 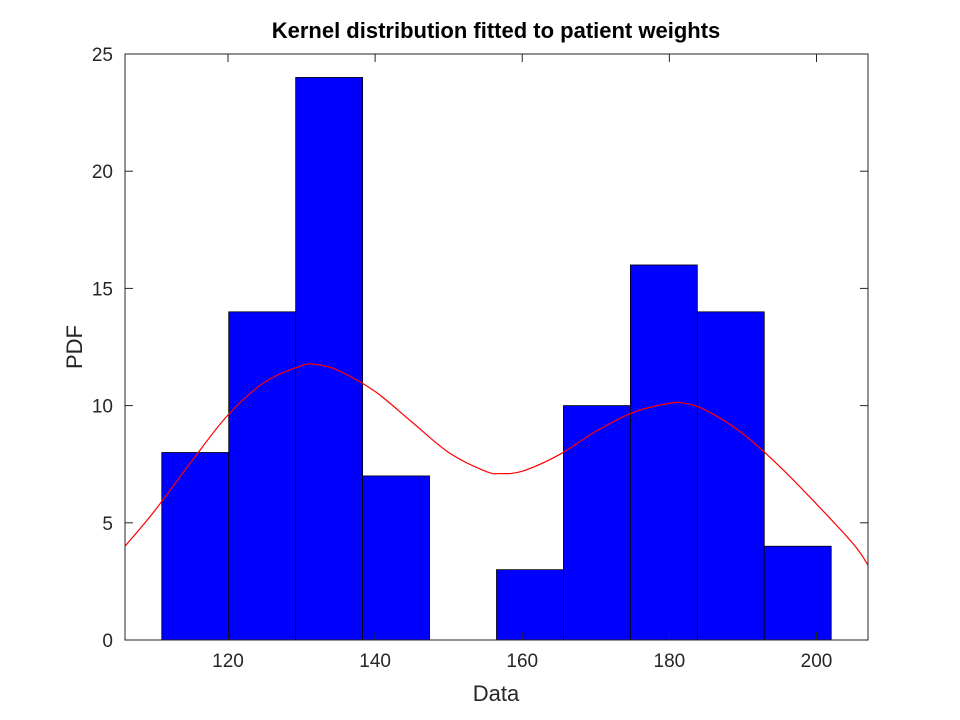 What do you see at coordinates (670, 661) in the screenshot?
I see `x-tick-label: 180` at bounding box center [670, 661].